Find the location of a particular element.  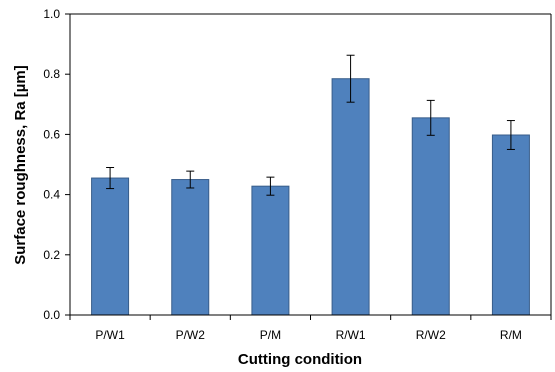

y-axis-title: Surface roughness, Ra [µm] is located at coordinates (20, 165).